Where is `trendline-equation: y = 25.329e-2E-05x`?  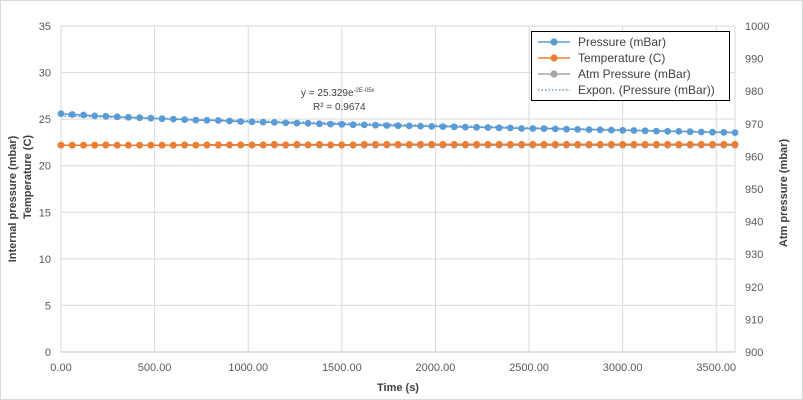
trendline-equation: y = 25.329e-2E-05x is located at coordinates (338, 93).